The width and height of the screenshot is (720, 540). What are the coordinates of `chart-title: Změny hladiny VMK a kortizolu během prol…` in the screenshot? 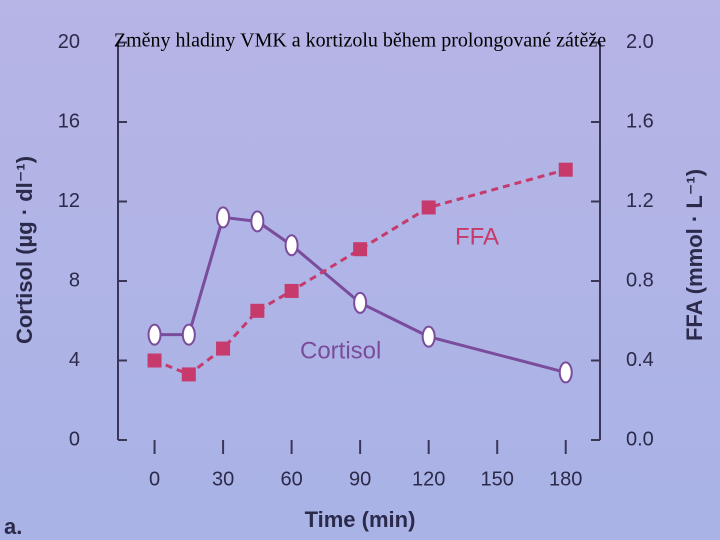 It's located at (360, 41).